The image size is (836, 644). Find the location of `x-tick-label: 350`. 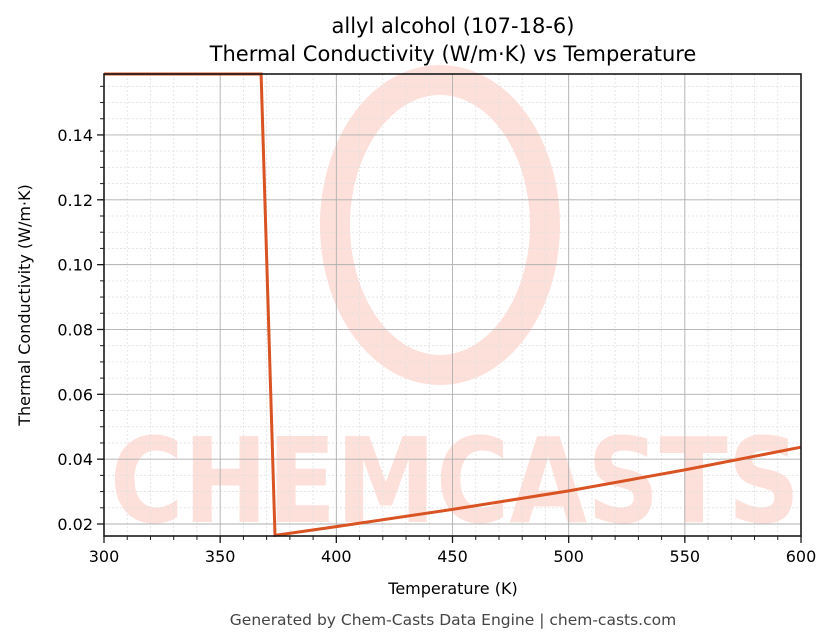

x-tick-label: 350 is located at coordinates (220, 556).